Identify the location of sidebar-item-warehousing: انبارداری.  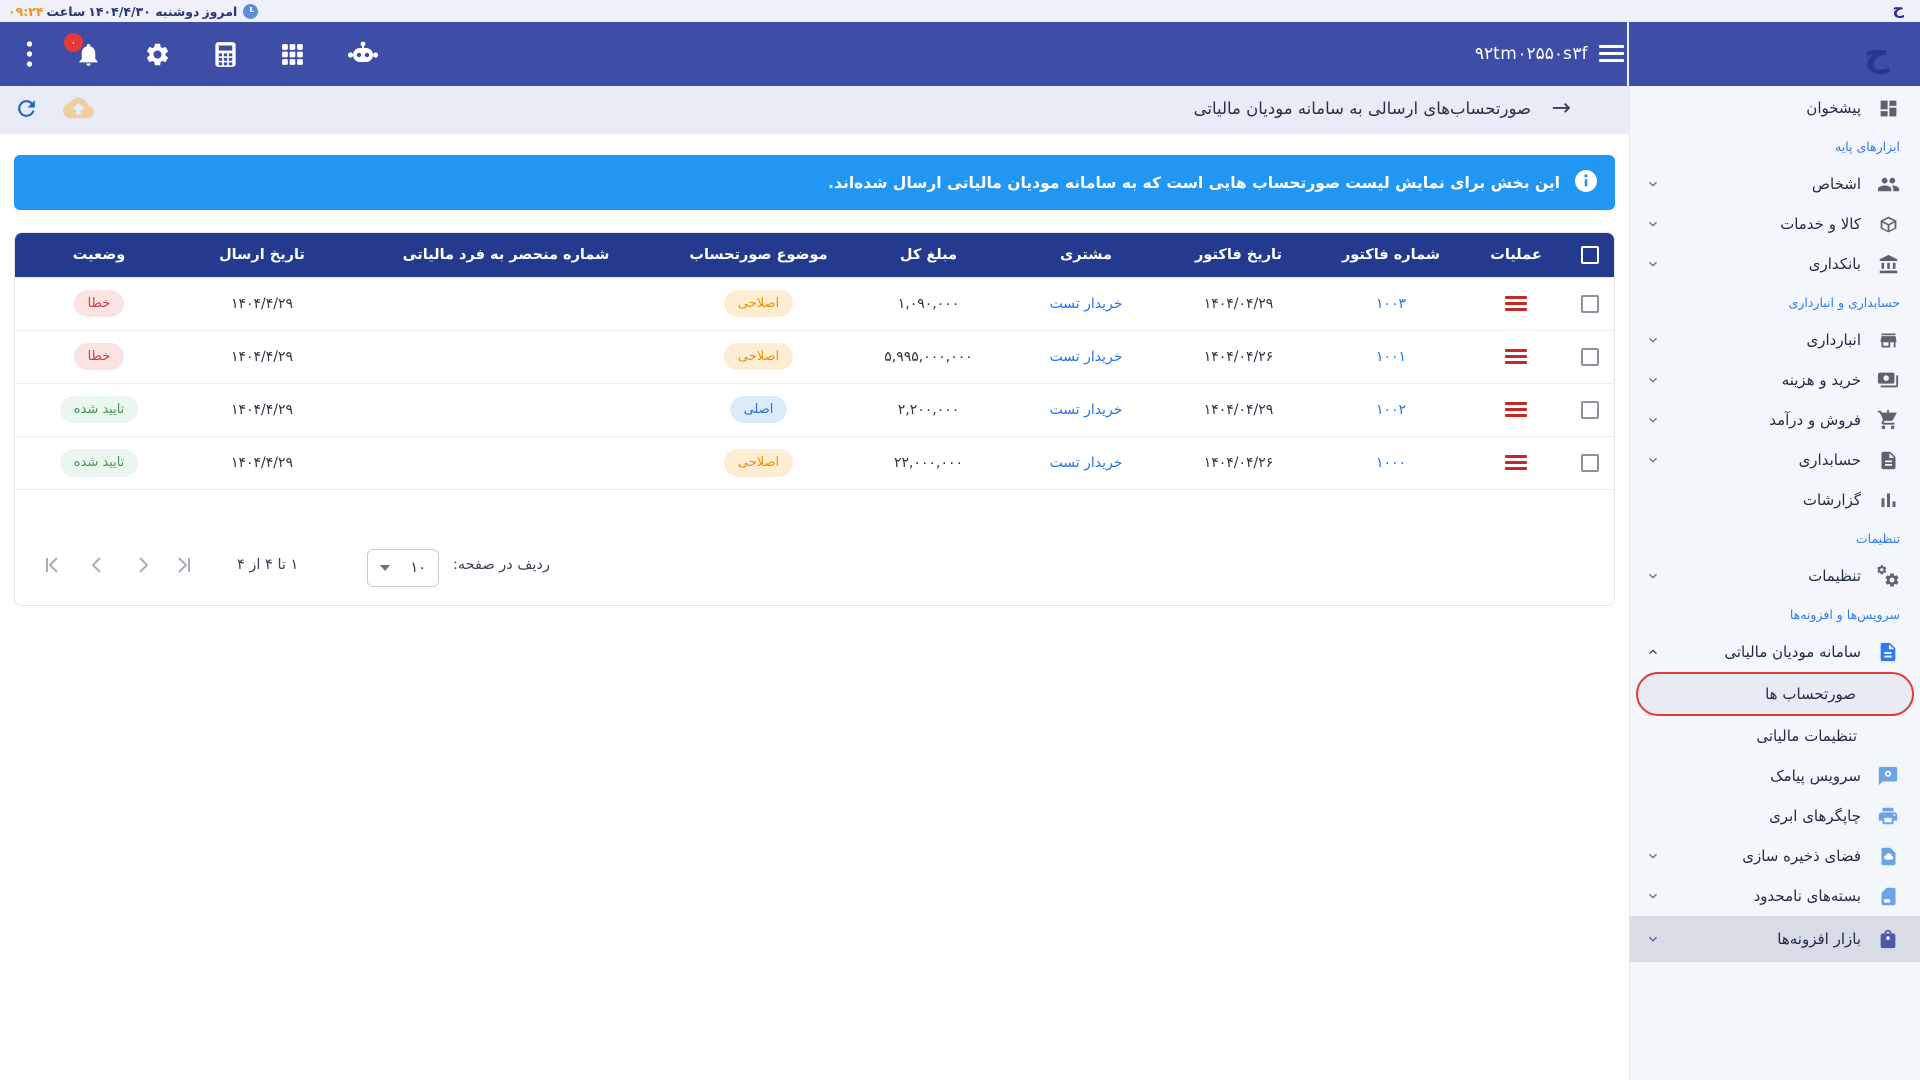
(1775, 340).